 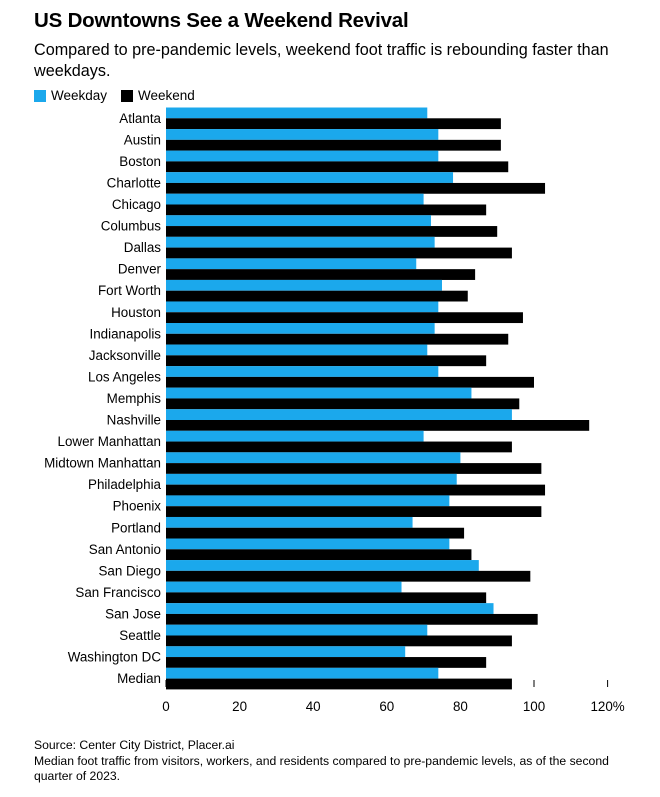 What do you see at coordinates (333, 145) in the screenshot?
I see `bar-weekend-austin` at bounding box center [333, 145].